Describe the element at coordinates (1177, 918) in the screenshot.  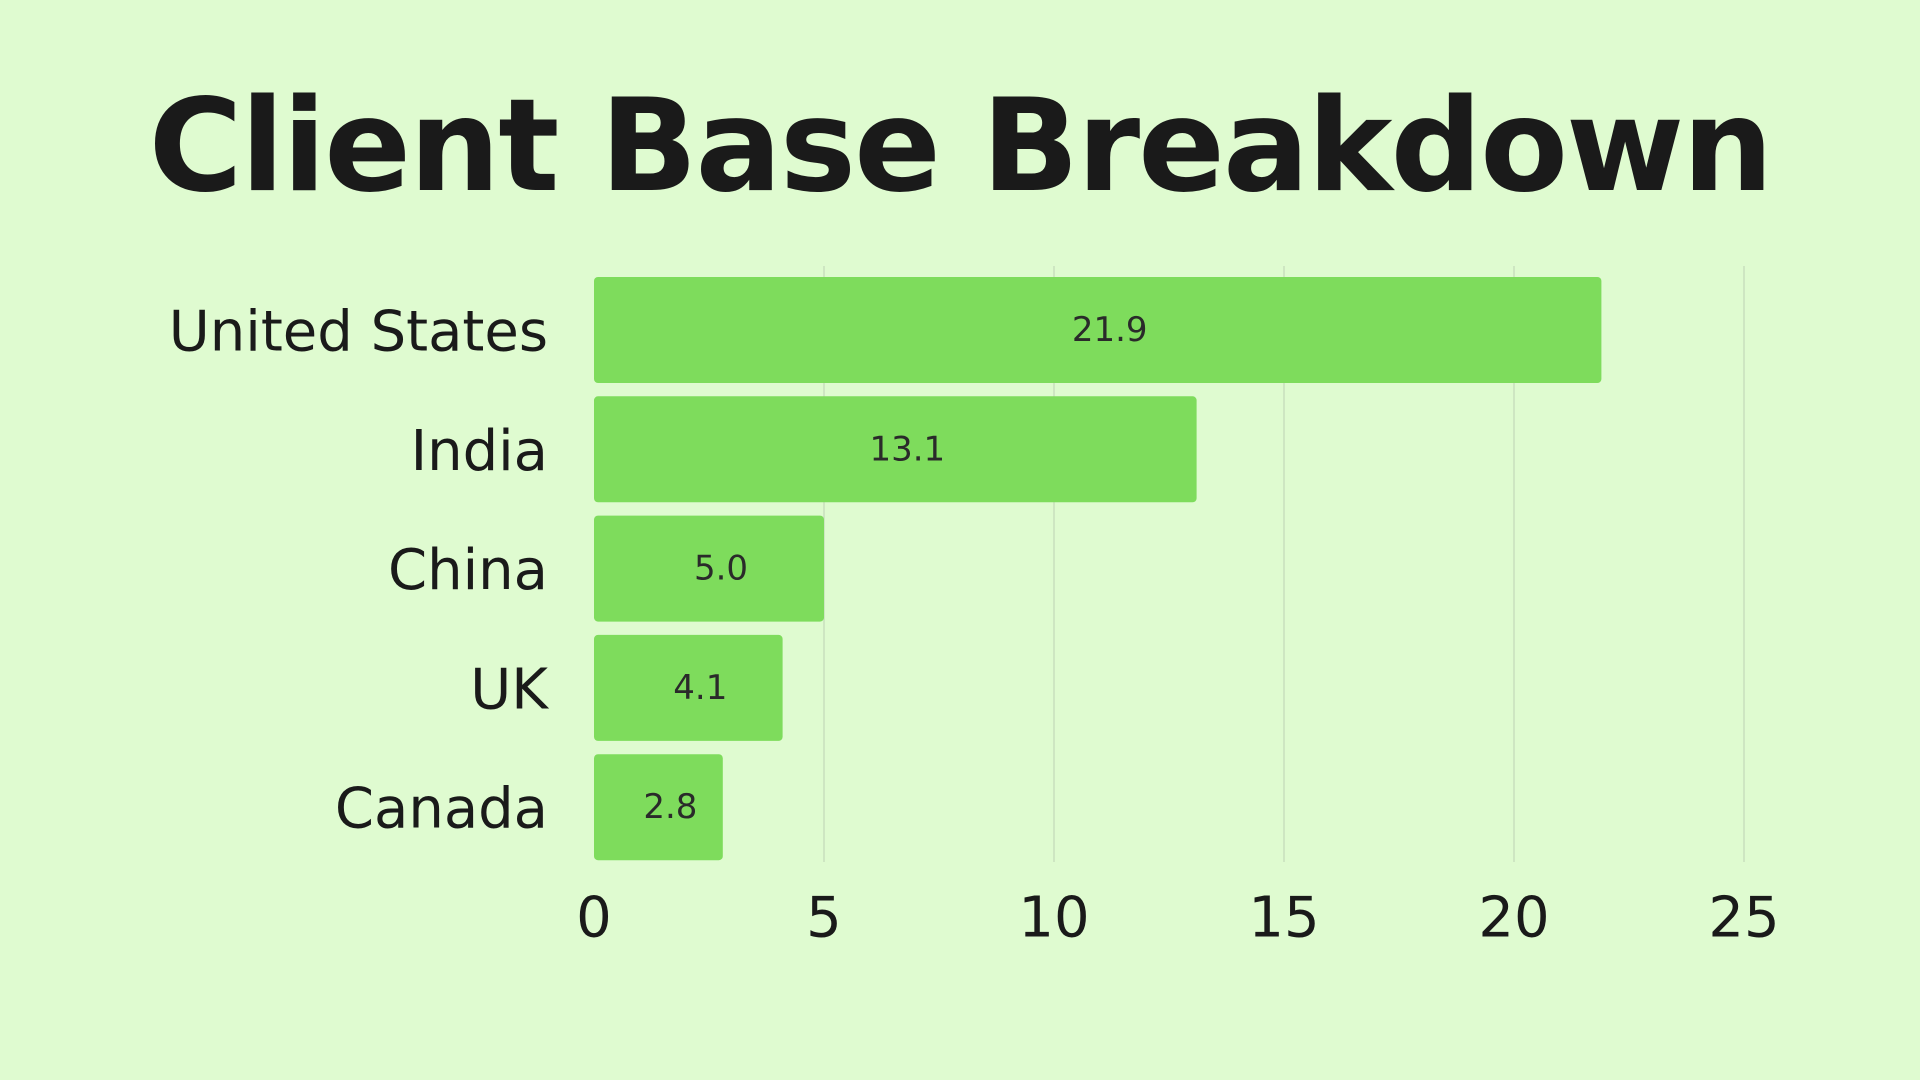
I see `x-axis-ticks: 0 5 10 15 20 25` at that location.